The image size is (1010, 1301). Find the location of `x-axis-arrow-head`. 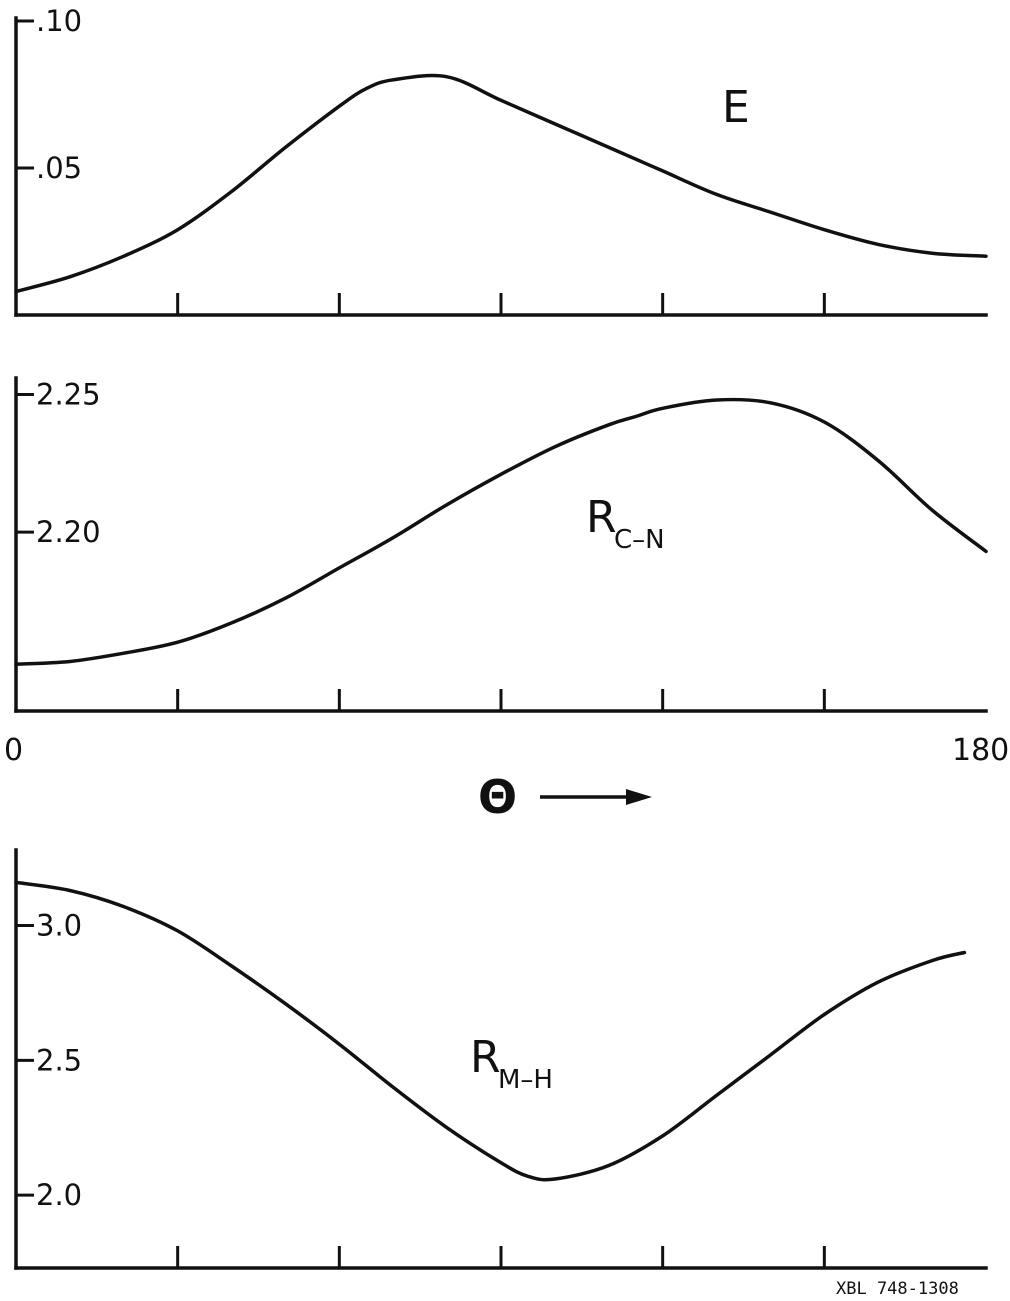

x-axis-arrow-head is located at coordinates (639, 797).